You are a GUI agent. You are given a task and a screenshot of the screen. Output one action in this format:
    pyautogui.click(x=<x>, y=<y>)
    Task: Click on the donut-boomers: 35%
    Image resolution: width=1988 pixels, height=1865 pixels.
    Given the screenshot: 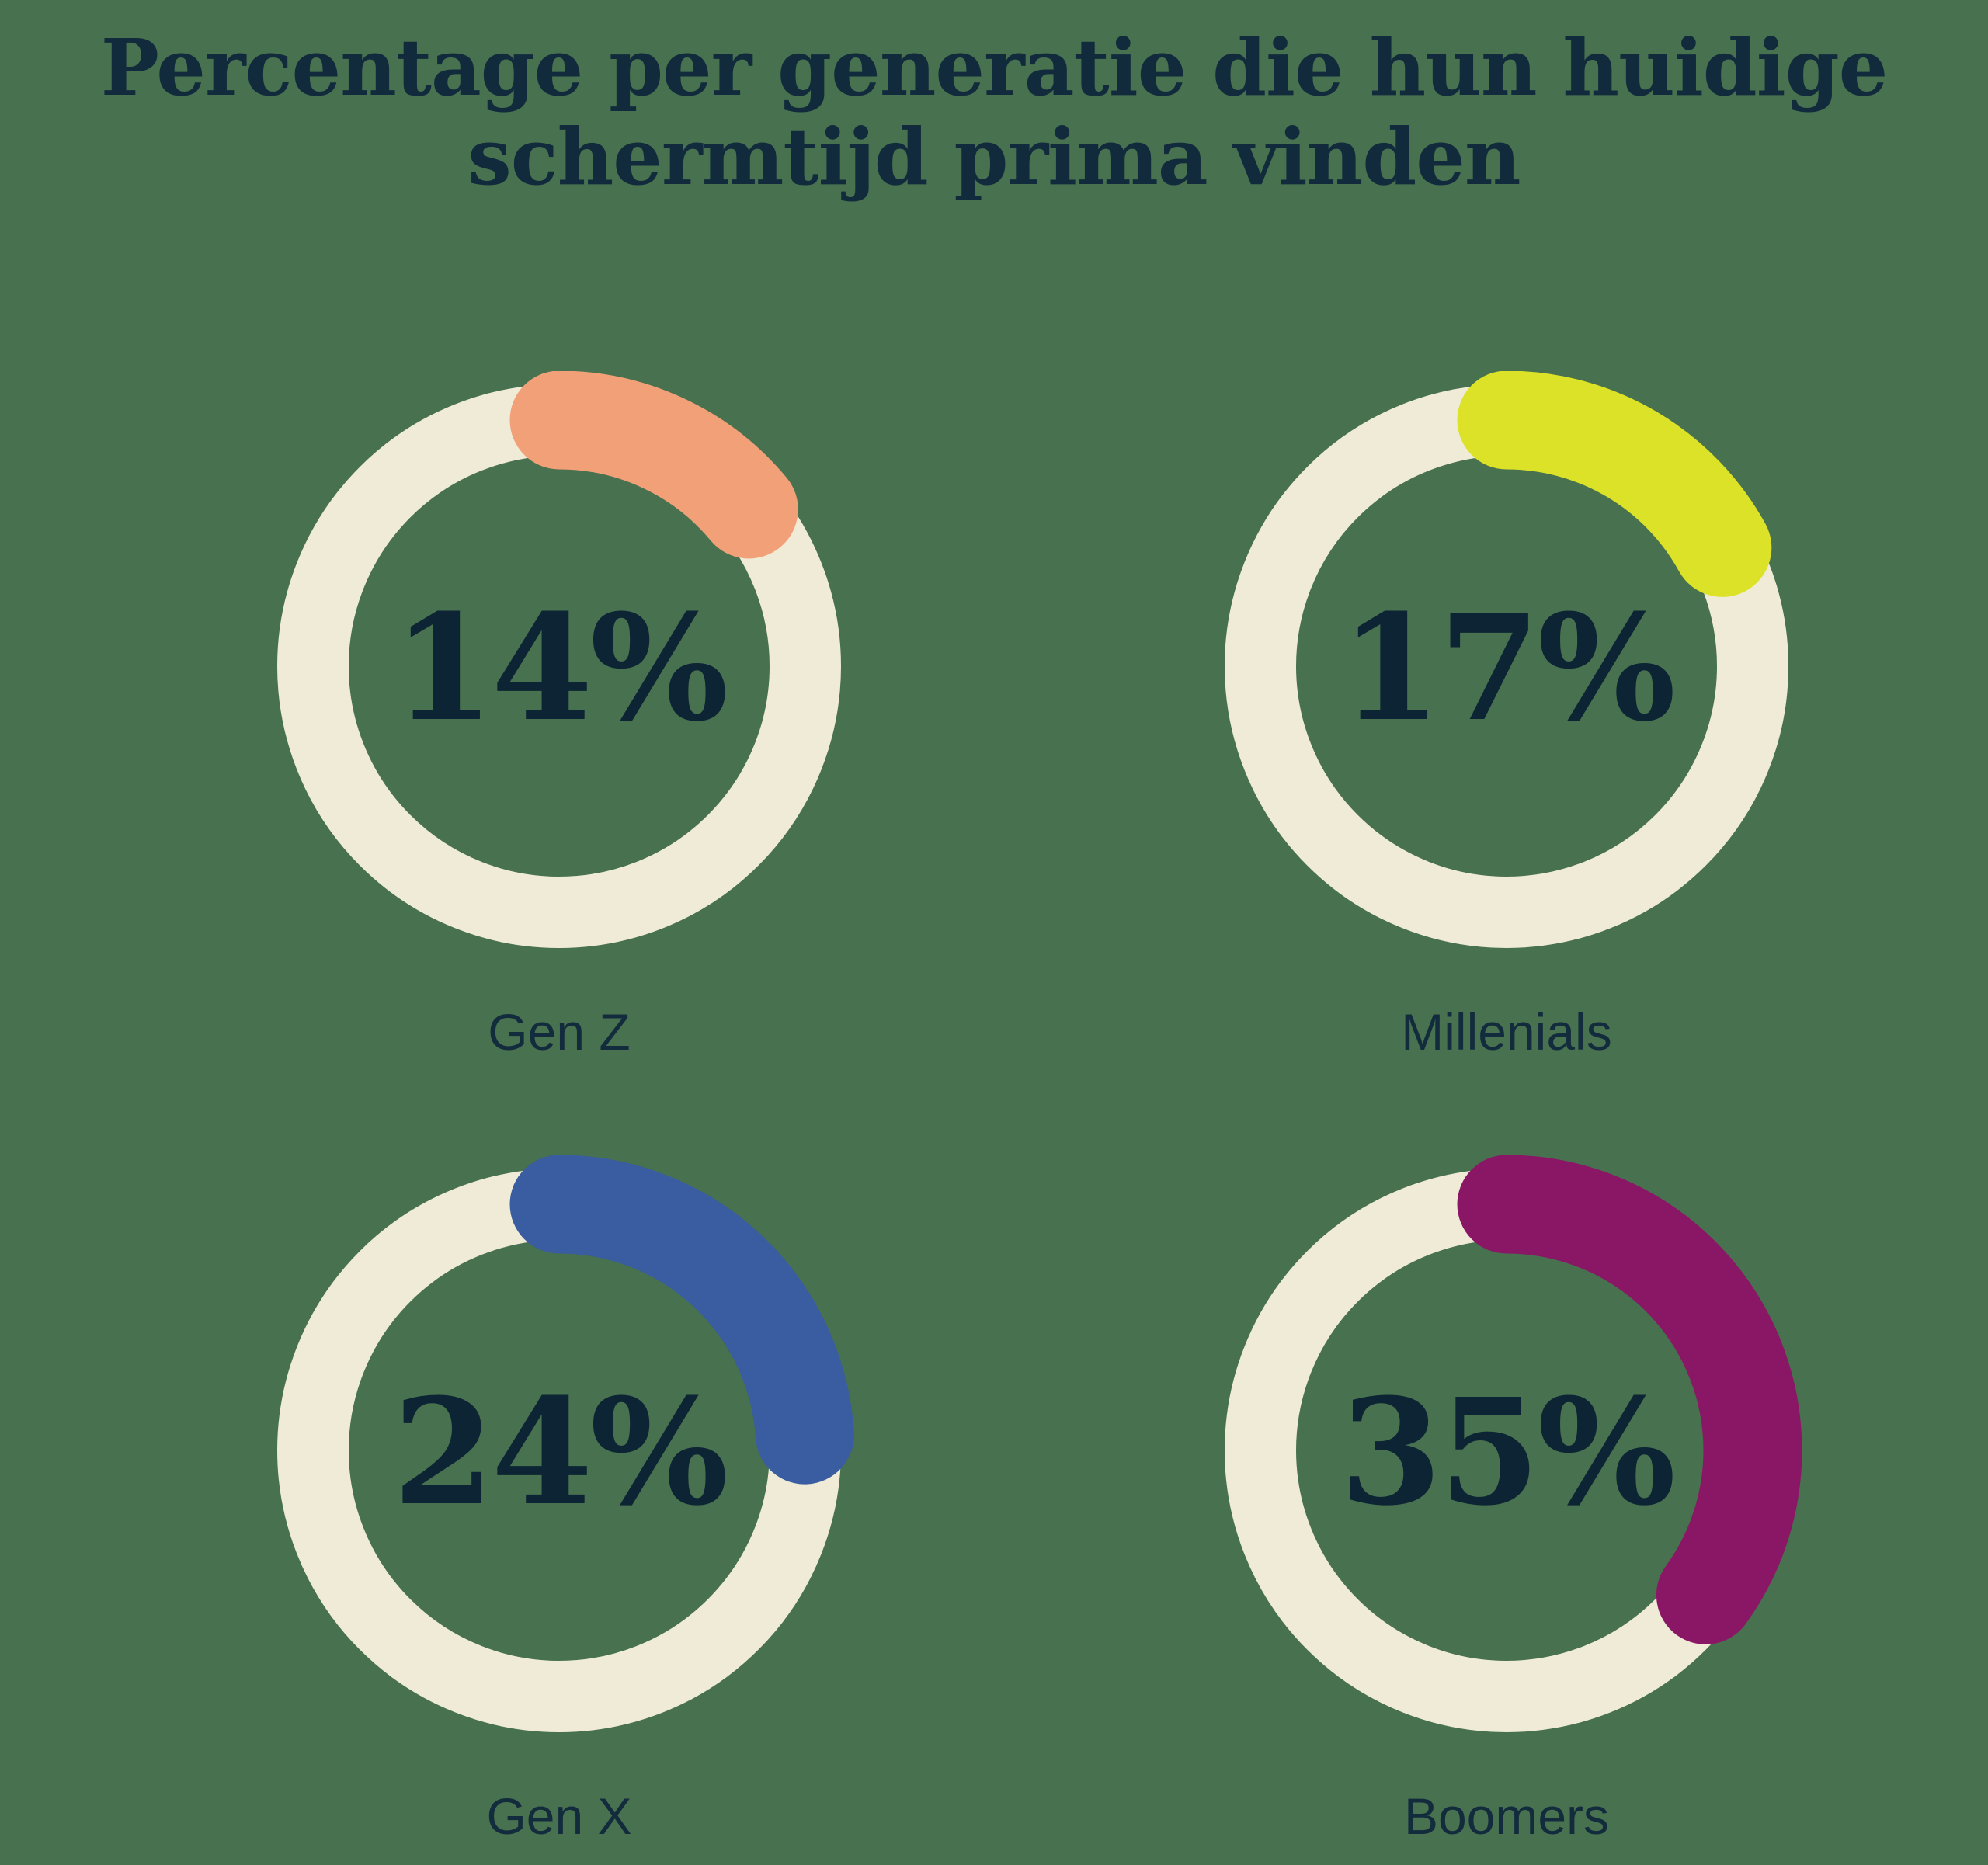 What is the action you would take?
    pyautogui.click(x=1507, y=1450)
    